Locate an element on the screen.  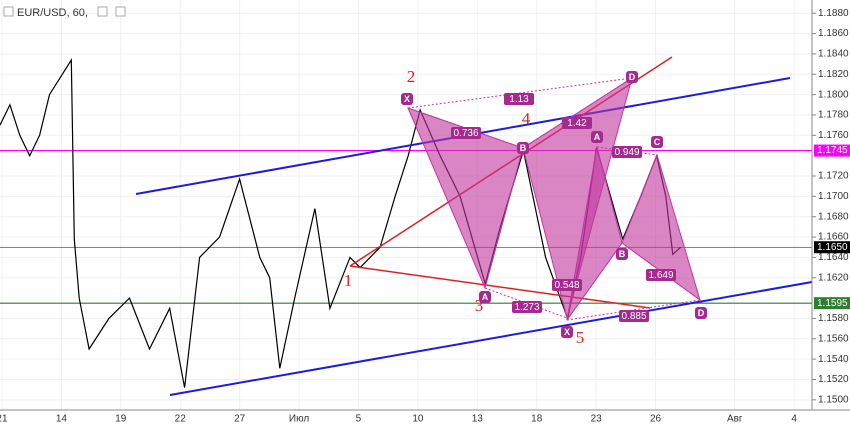
y-tick-label: 1.1660 is located at coordinates (833, 237).